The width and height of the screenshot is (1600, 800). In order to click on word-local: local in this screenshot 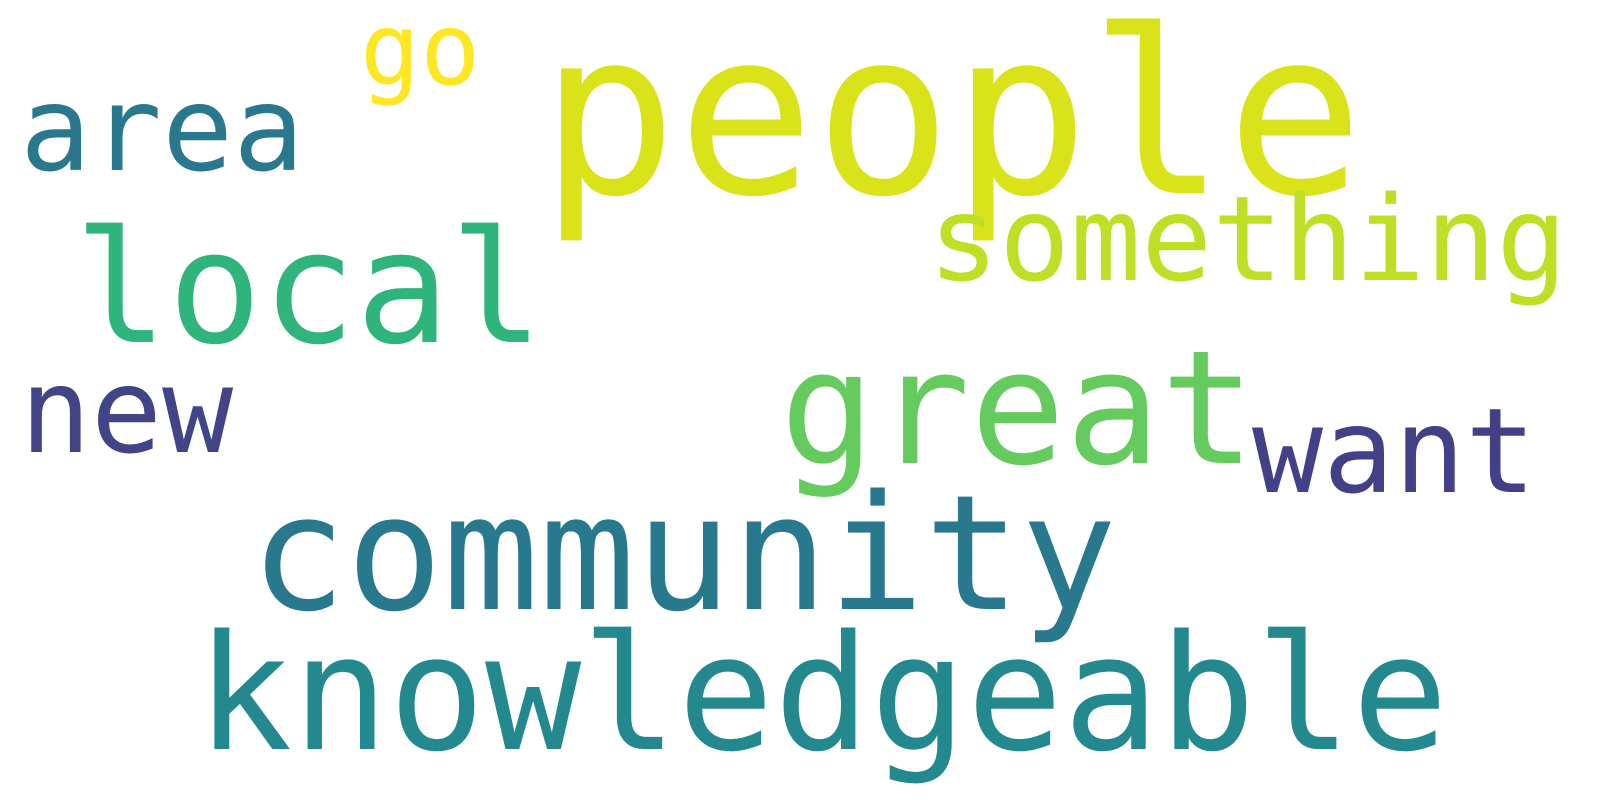, I will do `click(309, 288)`.